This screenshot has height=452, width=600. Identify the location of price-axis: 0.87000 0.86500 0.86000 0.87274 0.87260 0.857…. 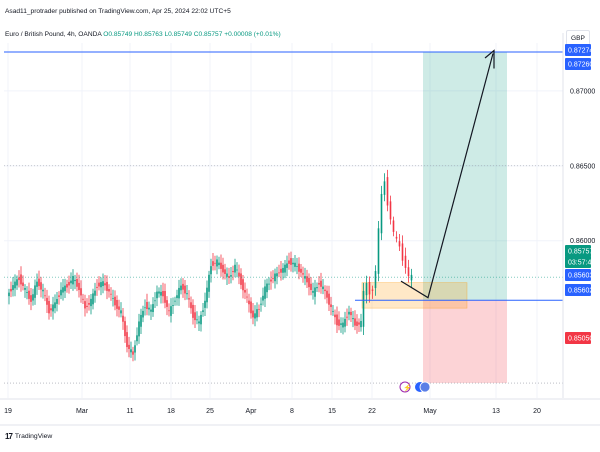
(578, 215).